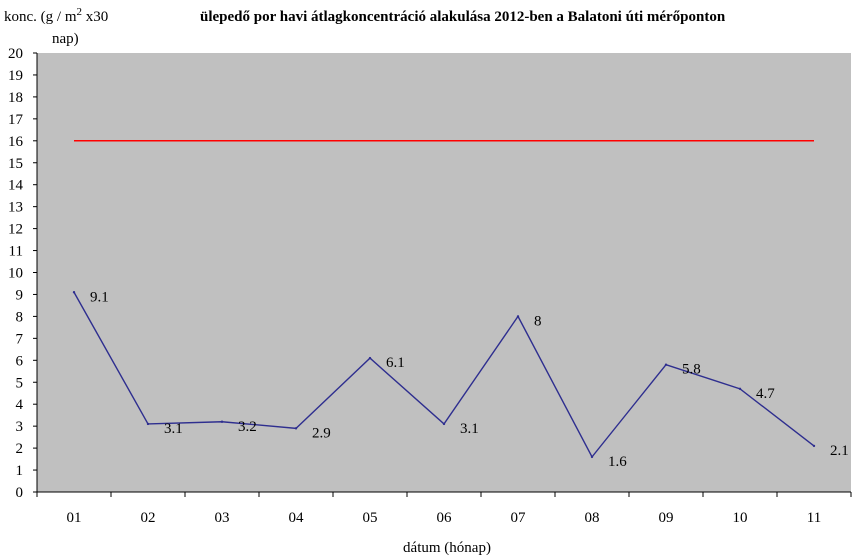 The height and width of the screenshot is (557, 866). Describe the element at coordinates (247, 427) in the screenshot. I see `data-label: 3.2` at that location.